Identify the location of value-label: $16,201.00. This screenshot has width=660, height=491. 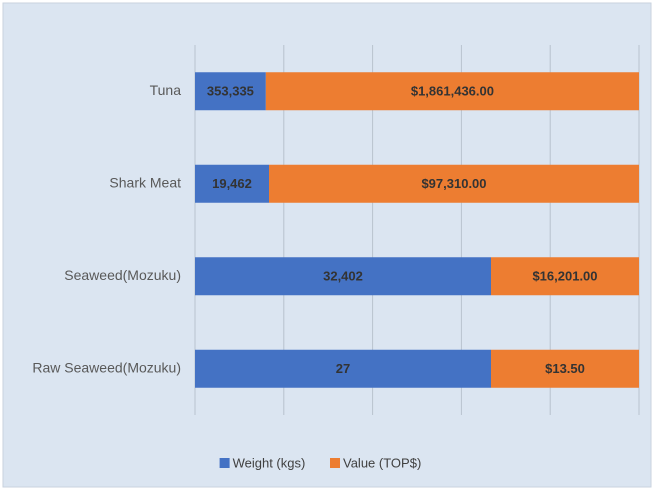
(564, 276).